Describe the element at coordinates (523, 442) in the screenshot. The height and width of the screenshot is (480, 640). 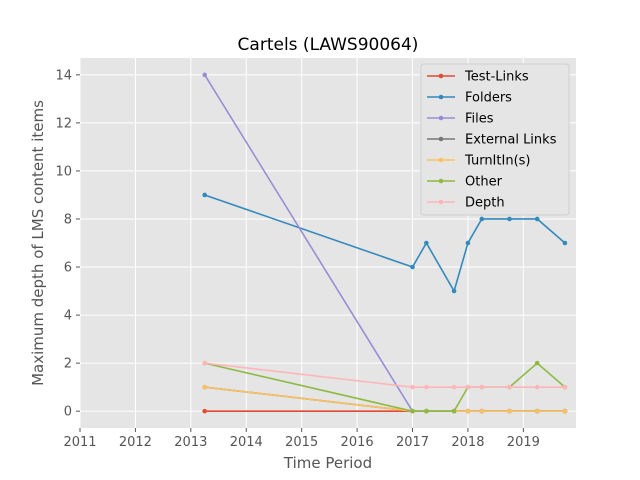
I see `x-tick-label: 2019` at that location.